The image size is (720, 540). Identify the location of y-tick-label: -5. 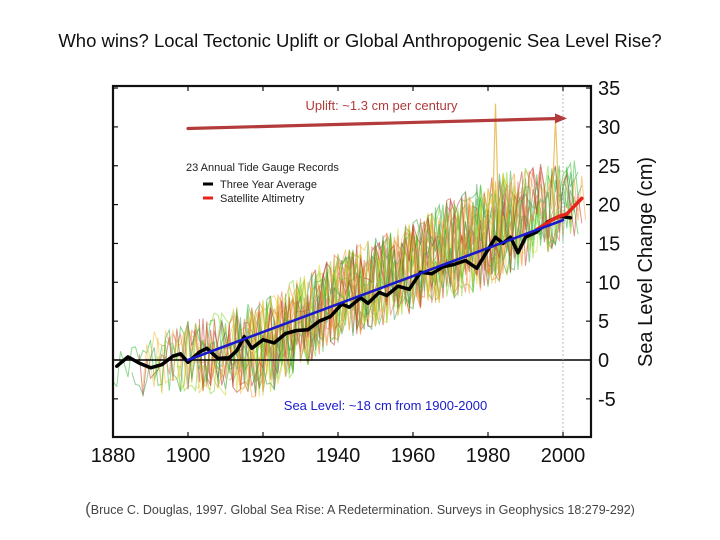
(607, 400).